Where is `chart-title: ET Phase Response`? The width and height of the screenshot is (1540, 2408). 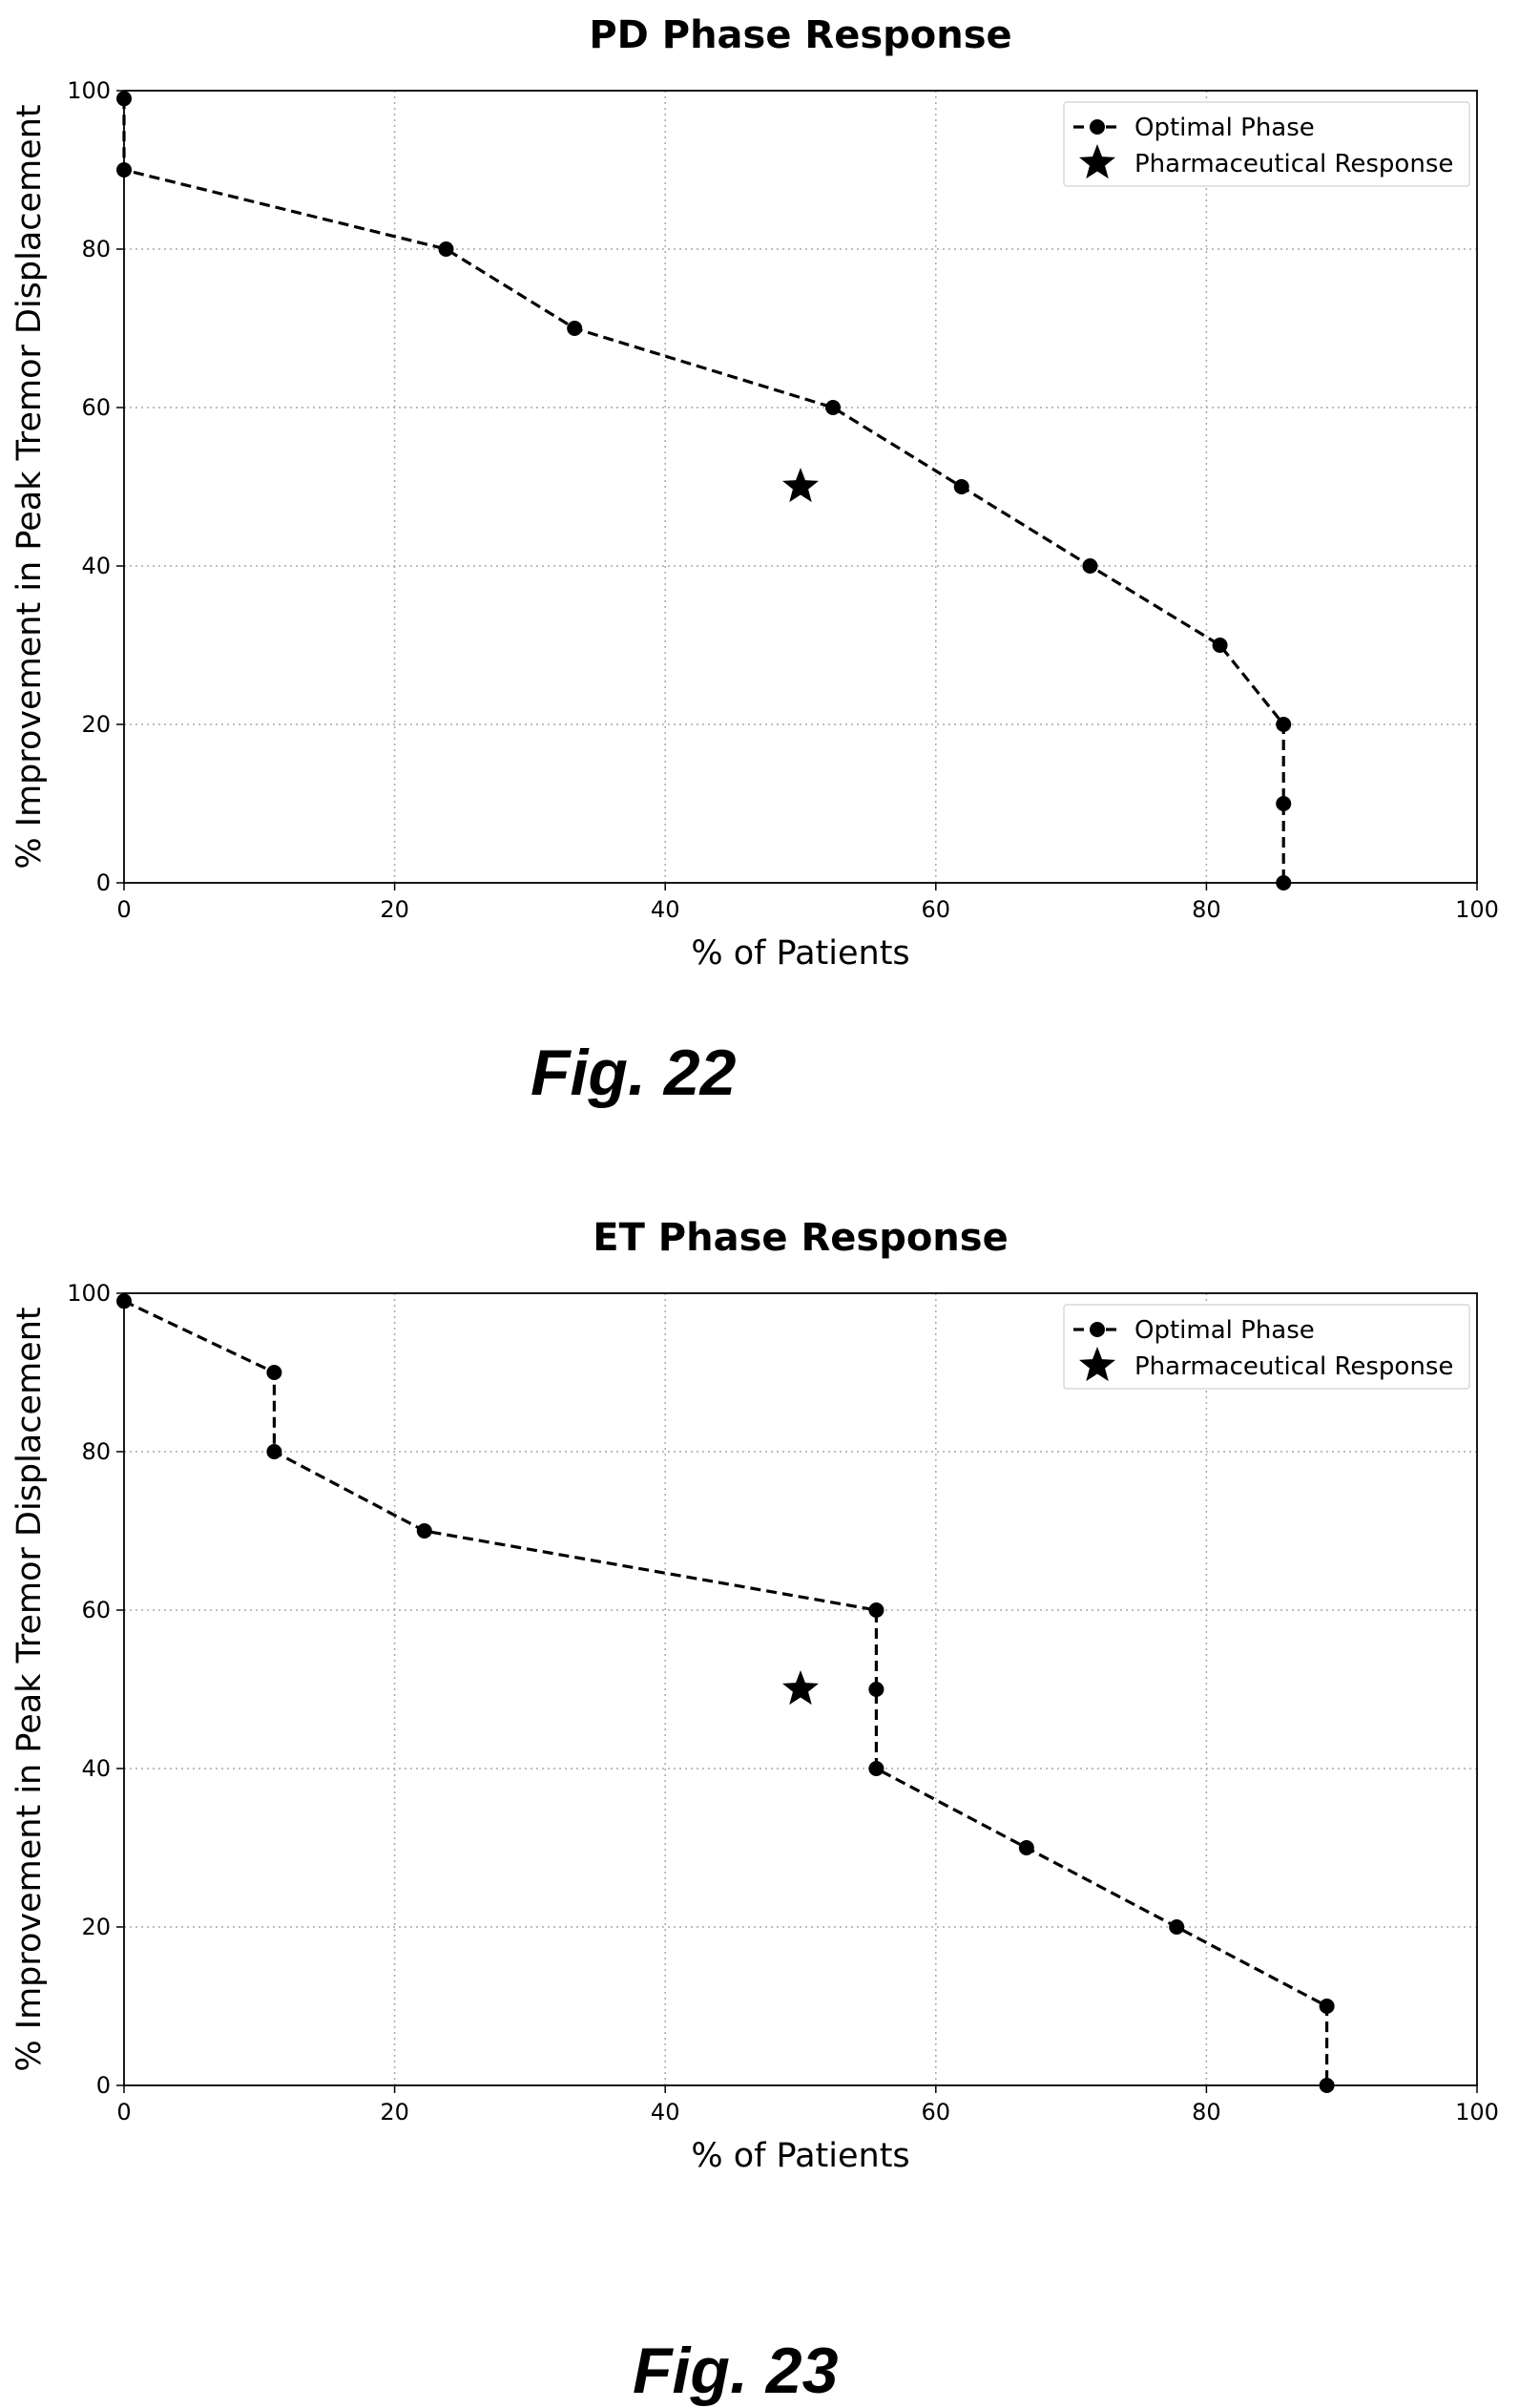 chart-title: ET Phase Response is located at coordinates (800, 1238).